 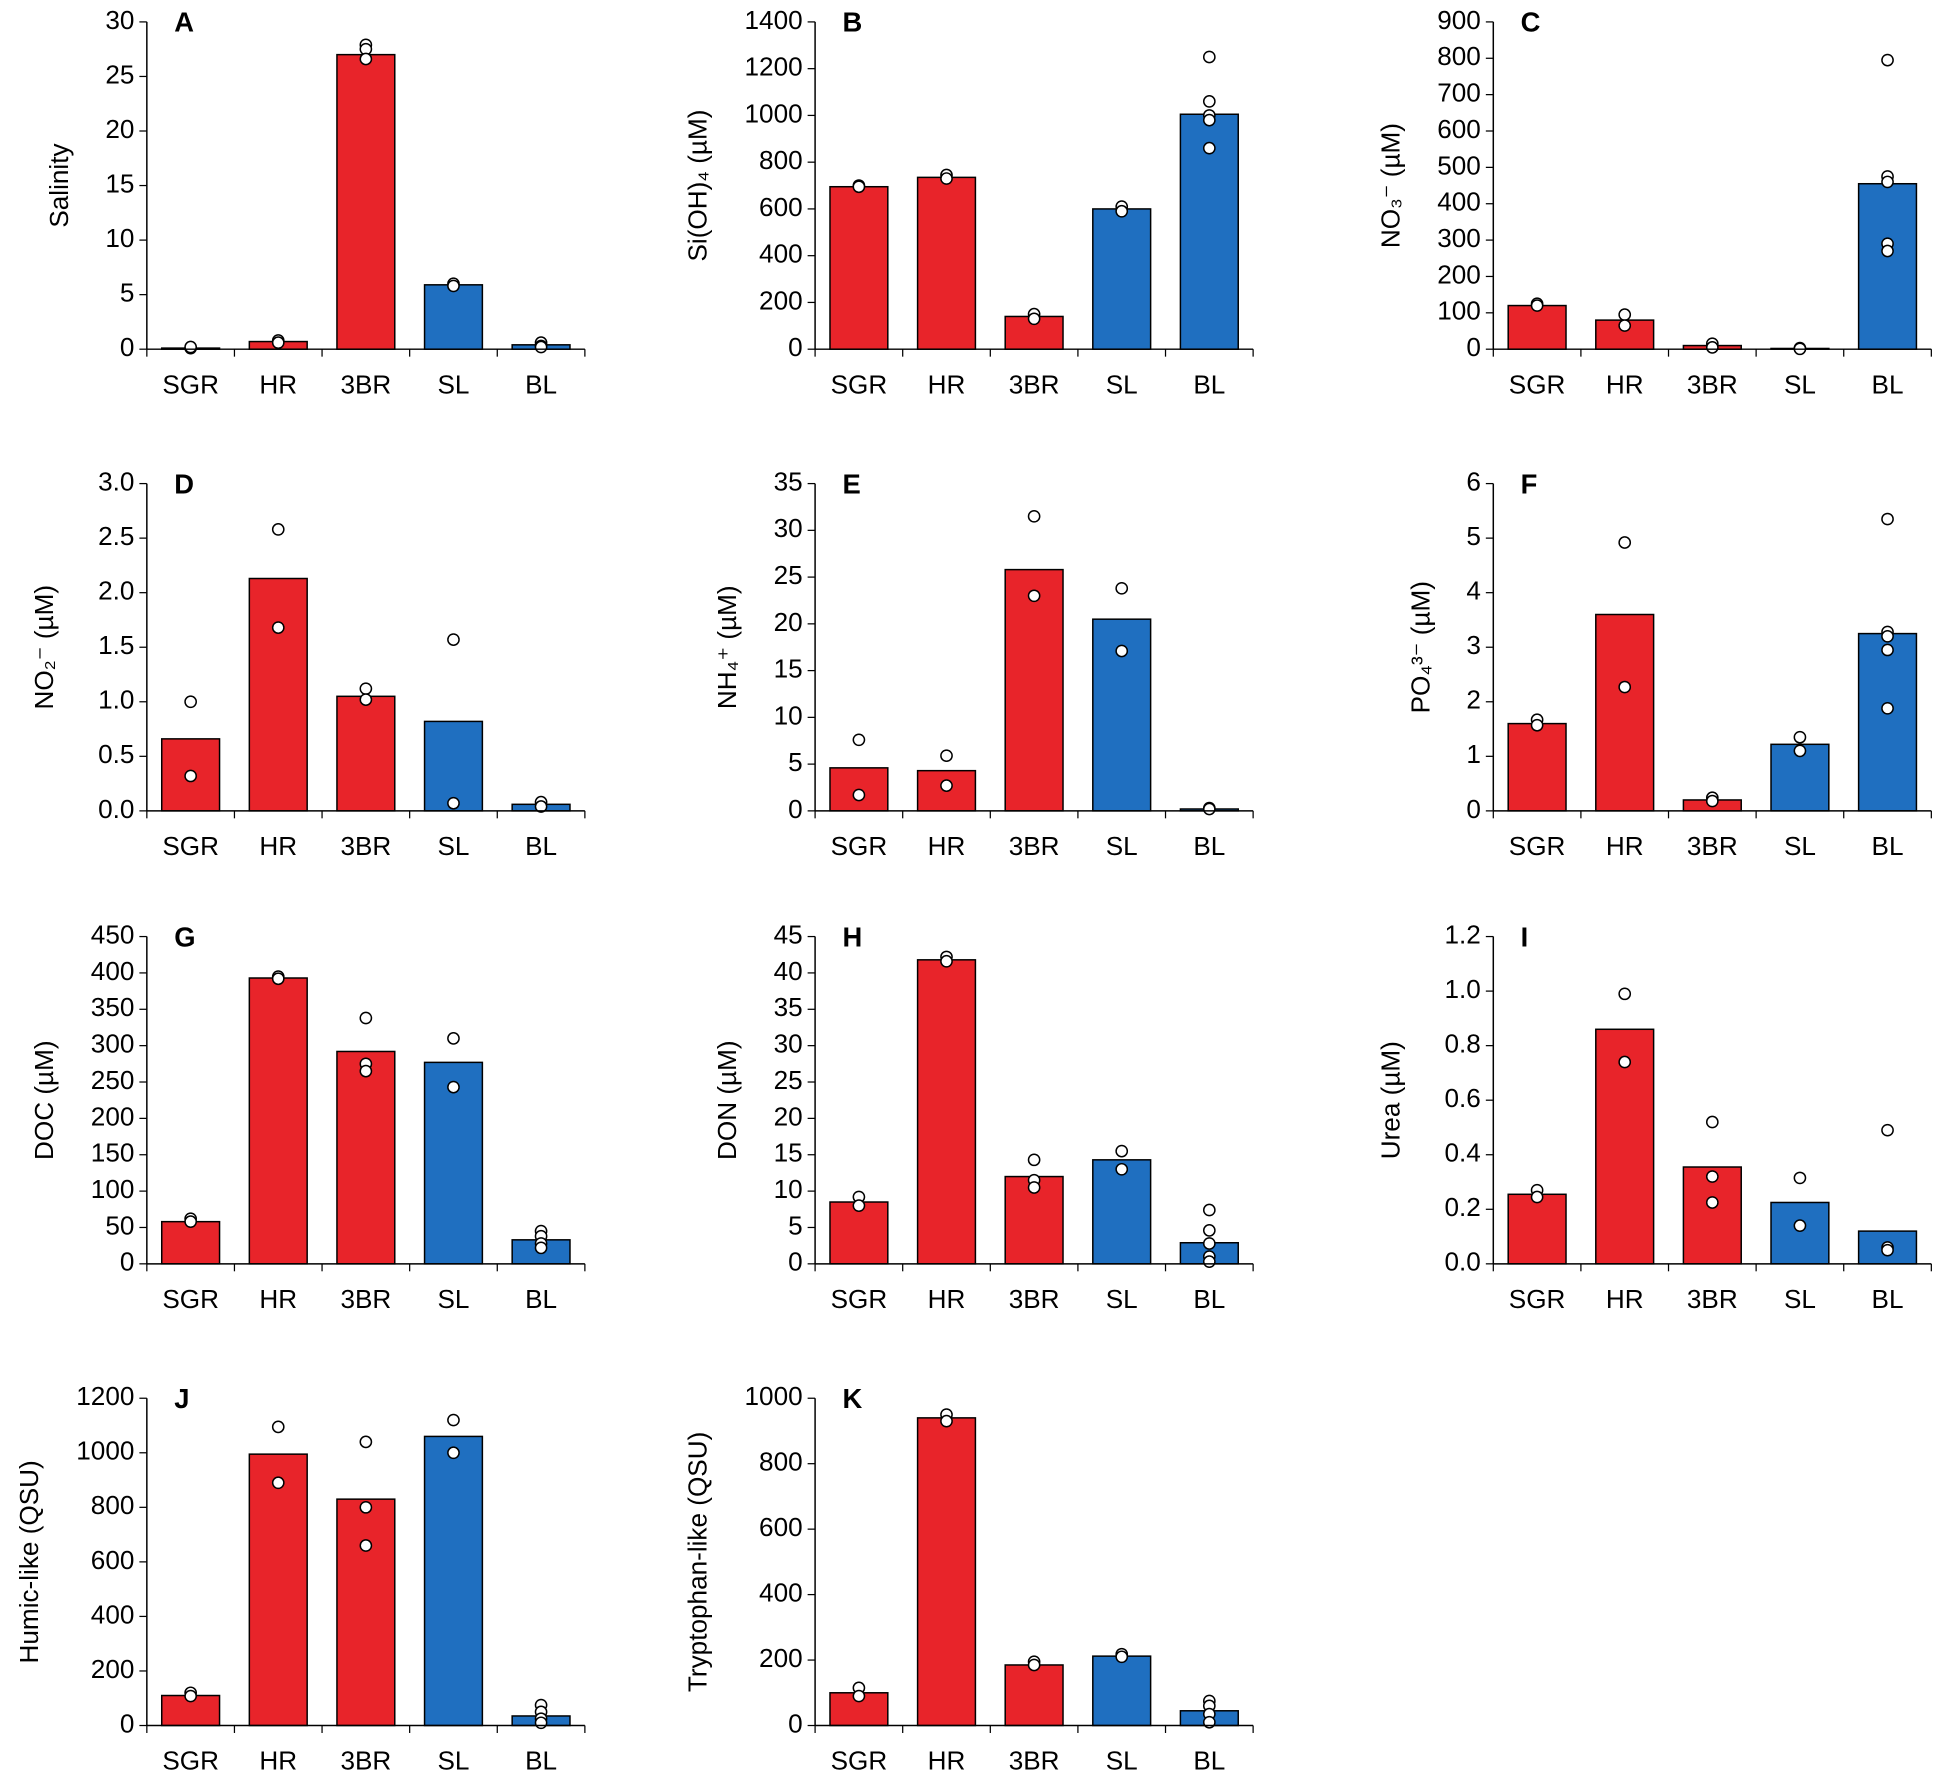 I want to click on y-tick-label: 25, so click(x=119, y=74).